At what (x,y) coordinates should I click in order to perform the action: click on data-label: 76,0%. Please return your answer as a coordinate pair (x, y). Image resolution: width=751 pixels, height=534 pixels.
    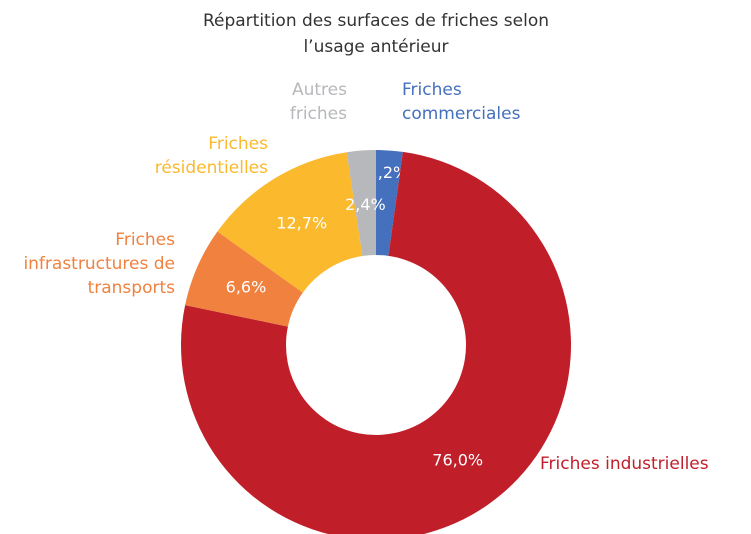
    Looking at the image, I should click on (457, 460).